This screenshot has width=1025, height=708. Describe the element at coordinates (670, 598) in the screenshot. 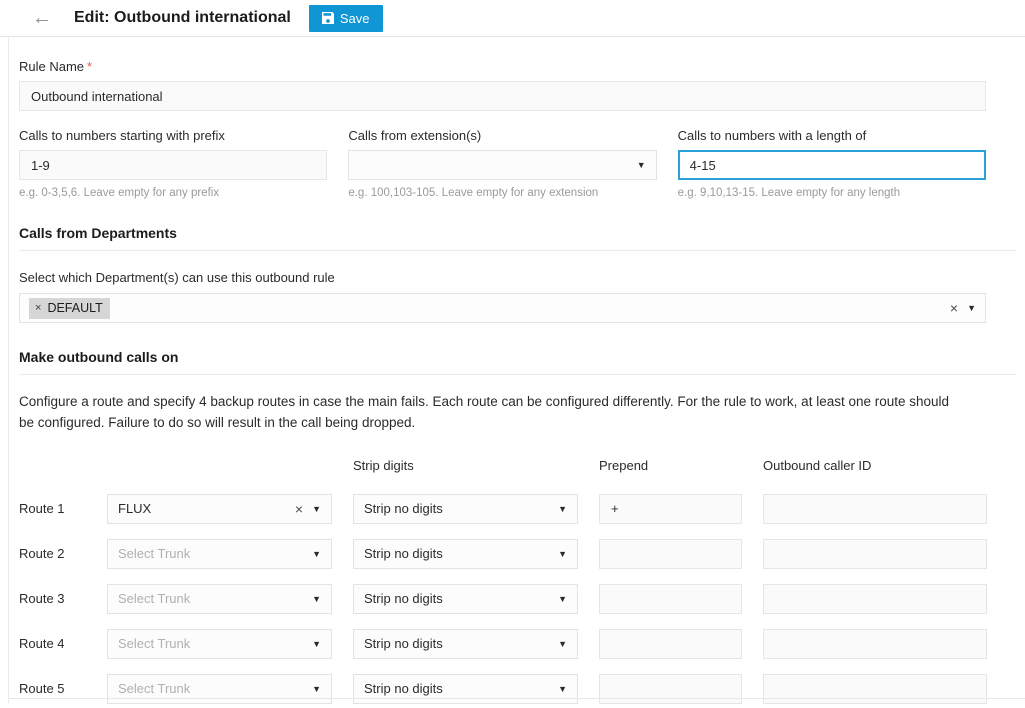

I see `route-3-prepend-input` at that location.